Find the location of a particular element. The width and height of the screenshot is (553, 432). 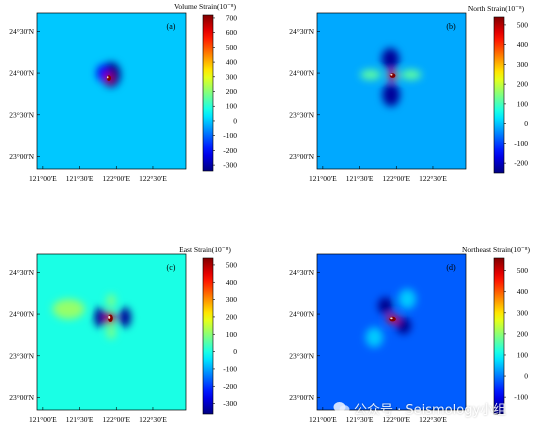

panel-label: (a) is located at coordinates (171, 26).